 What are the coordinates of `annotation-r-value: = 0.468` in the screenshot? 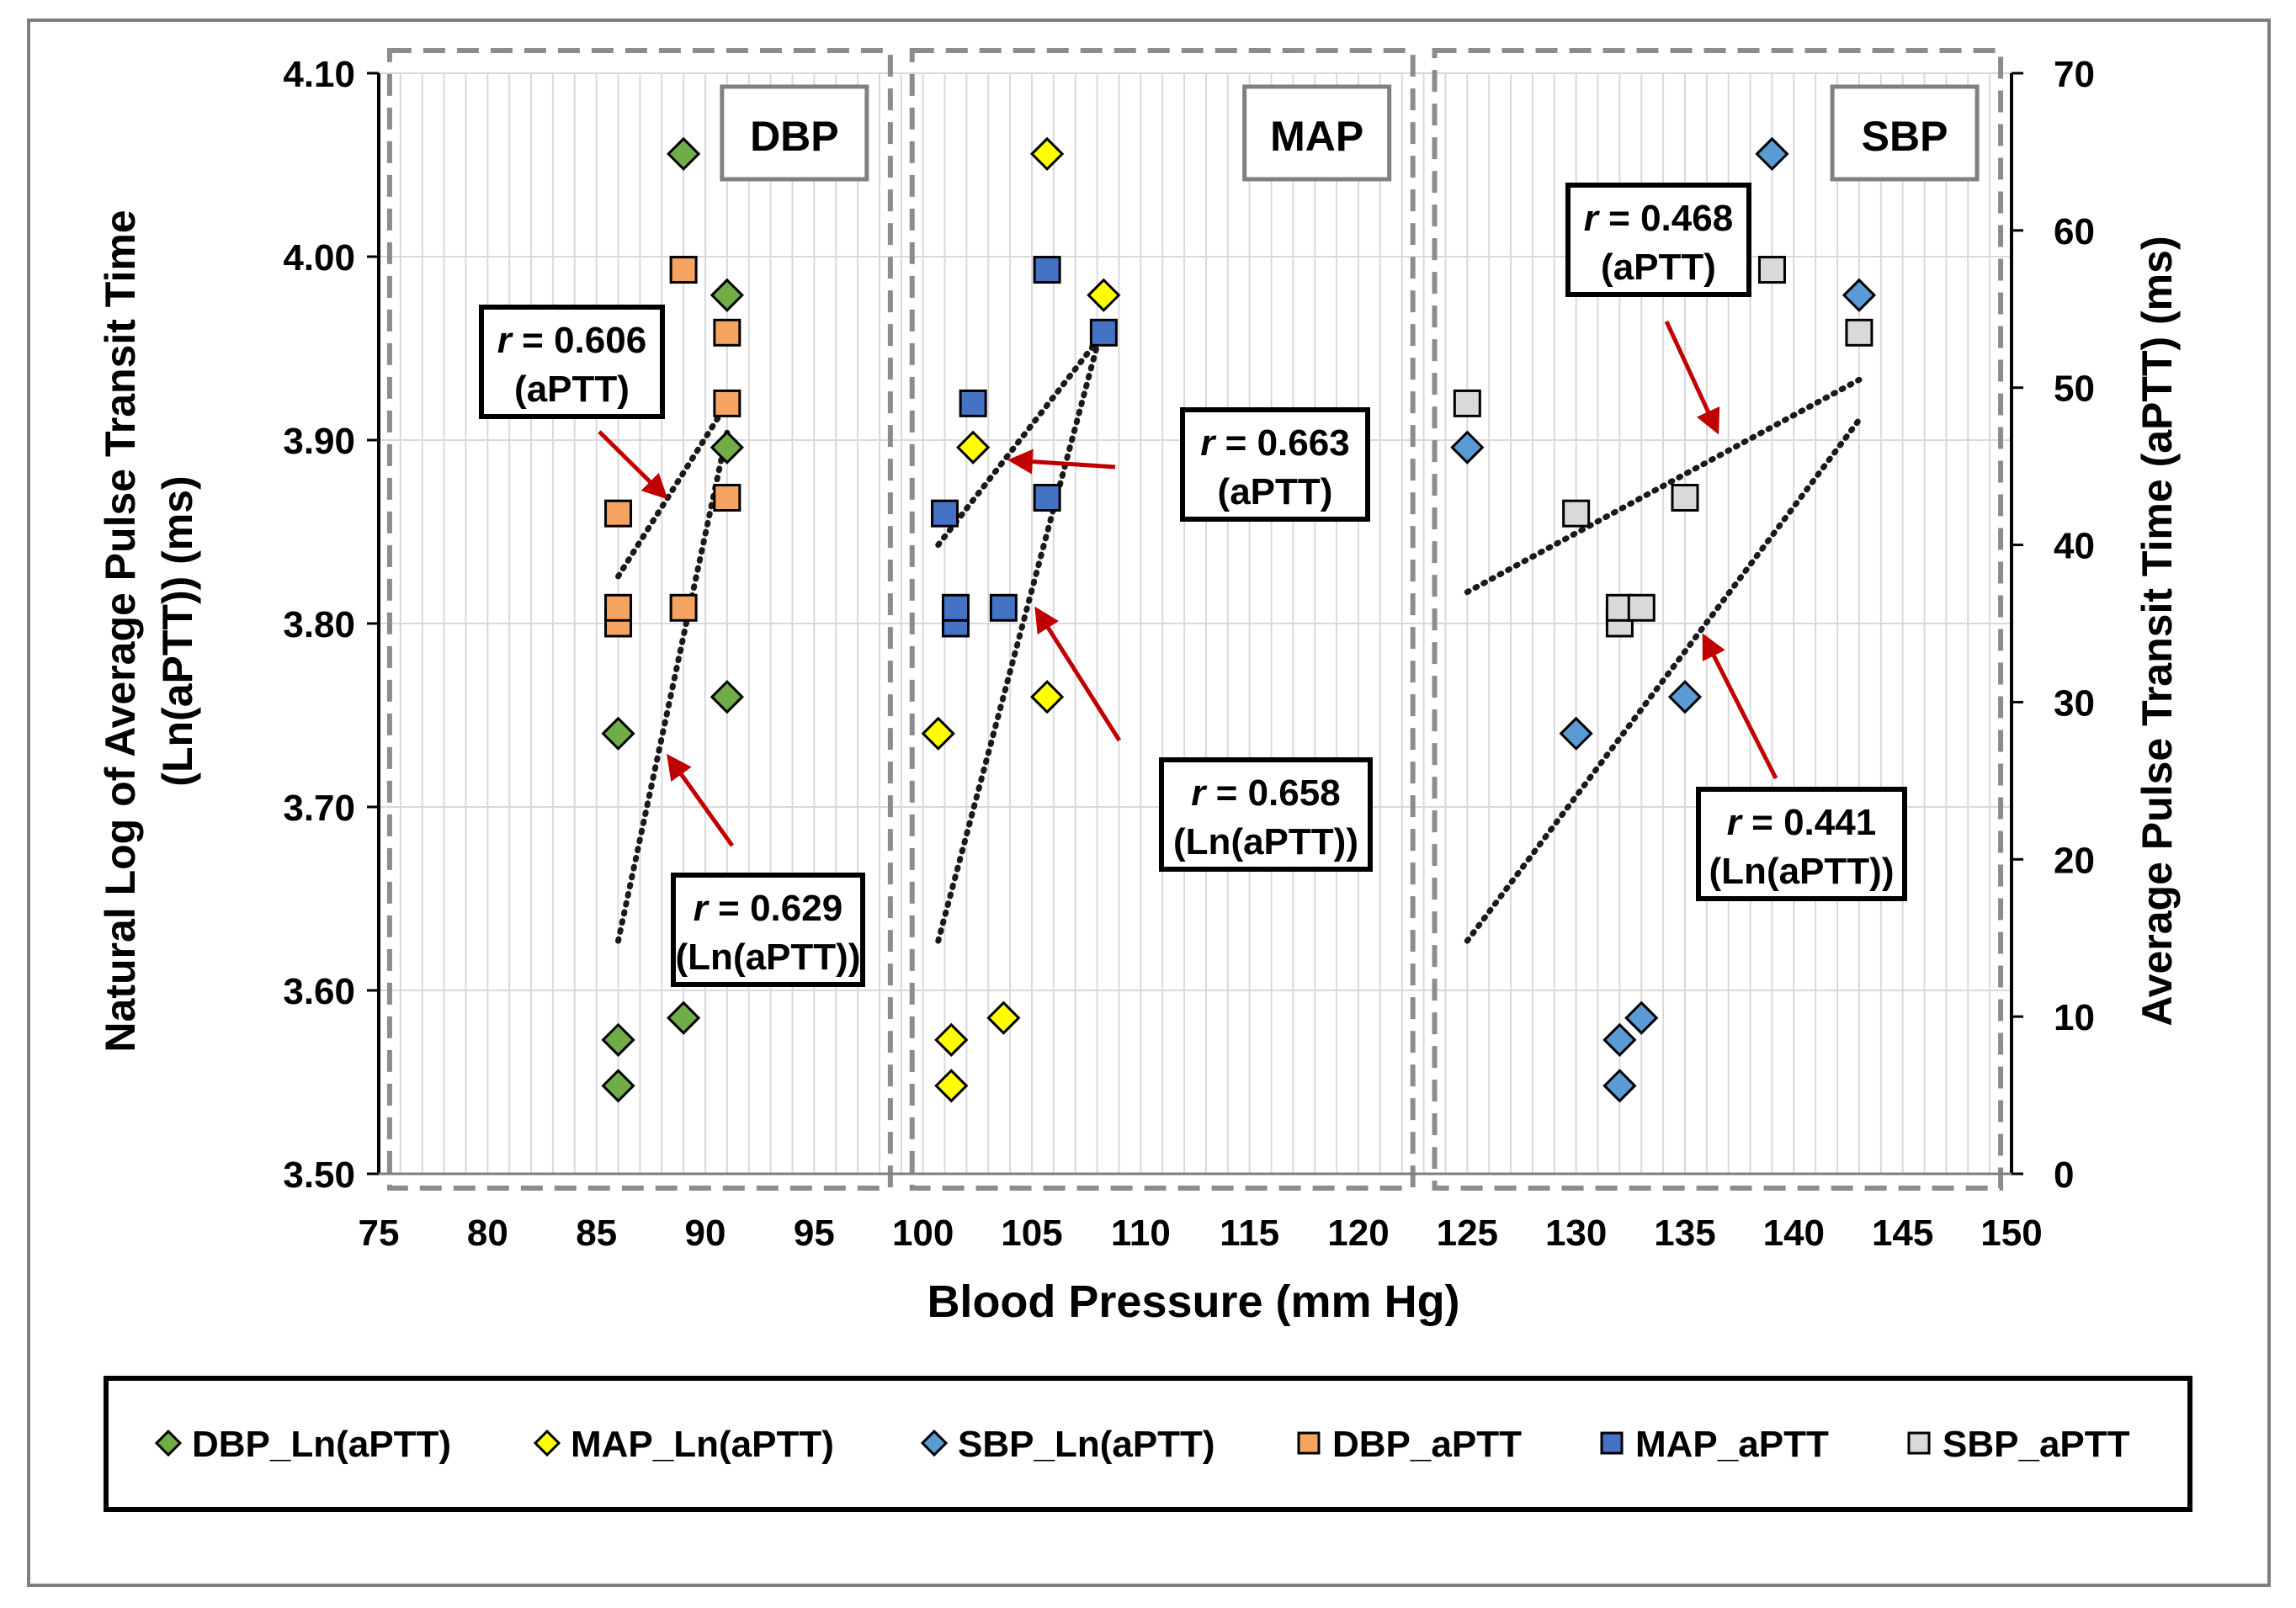 It's located at (1665, 218).